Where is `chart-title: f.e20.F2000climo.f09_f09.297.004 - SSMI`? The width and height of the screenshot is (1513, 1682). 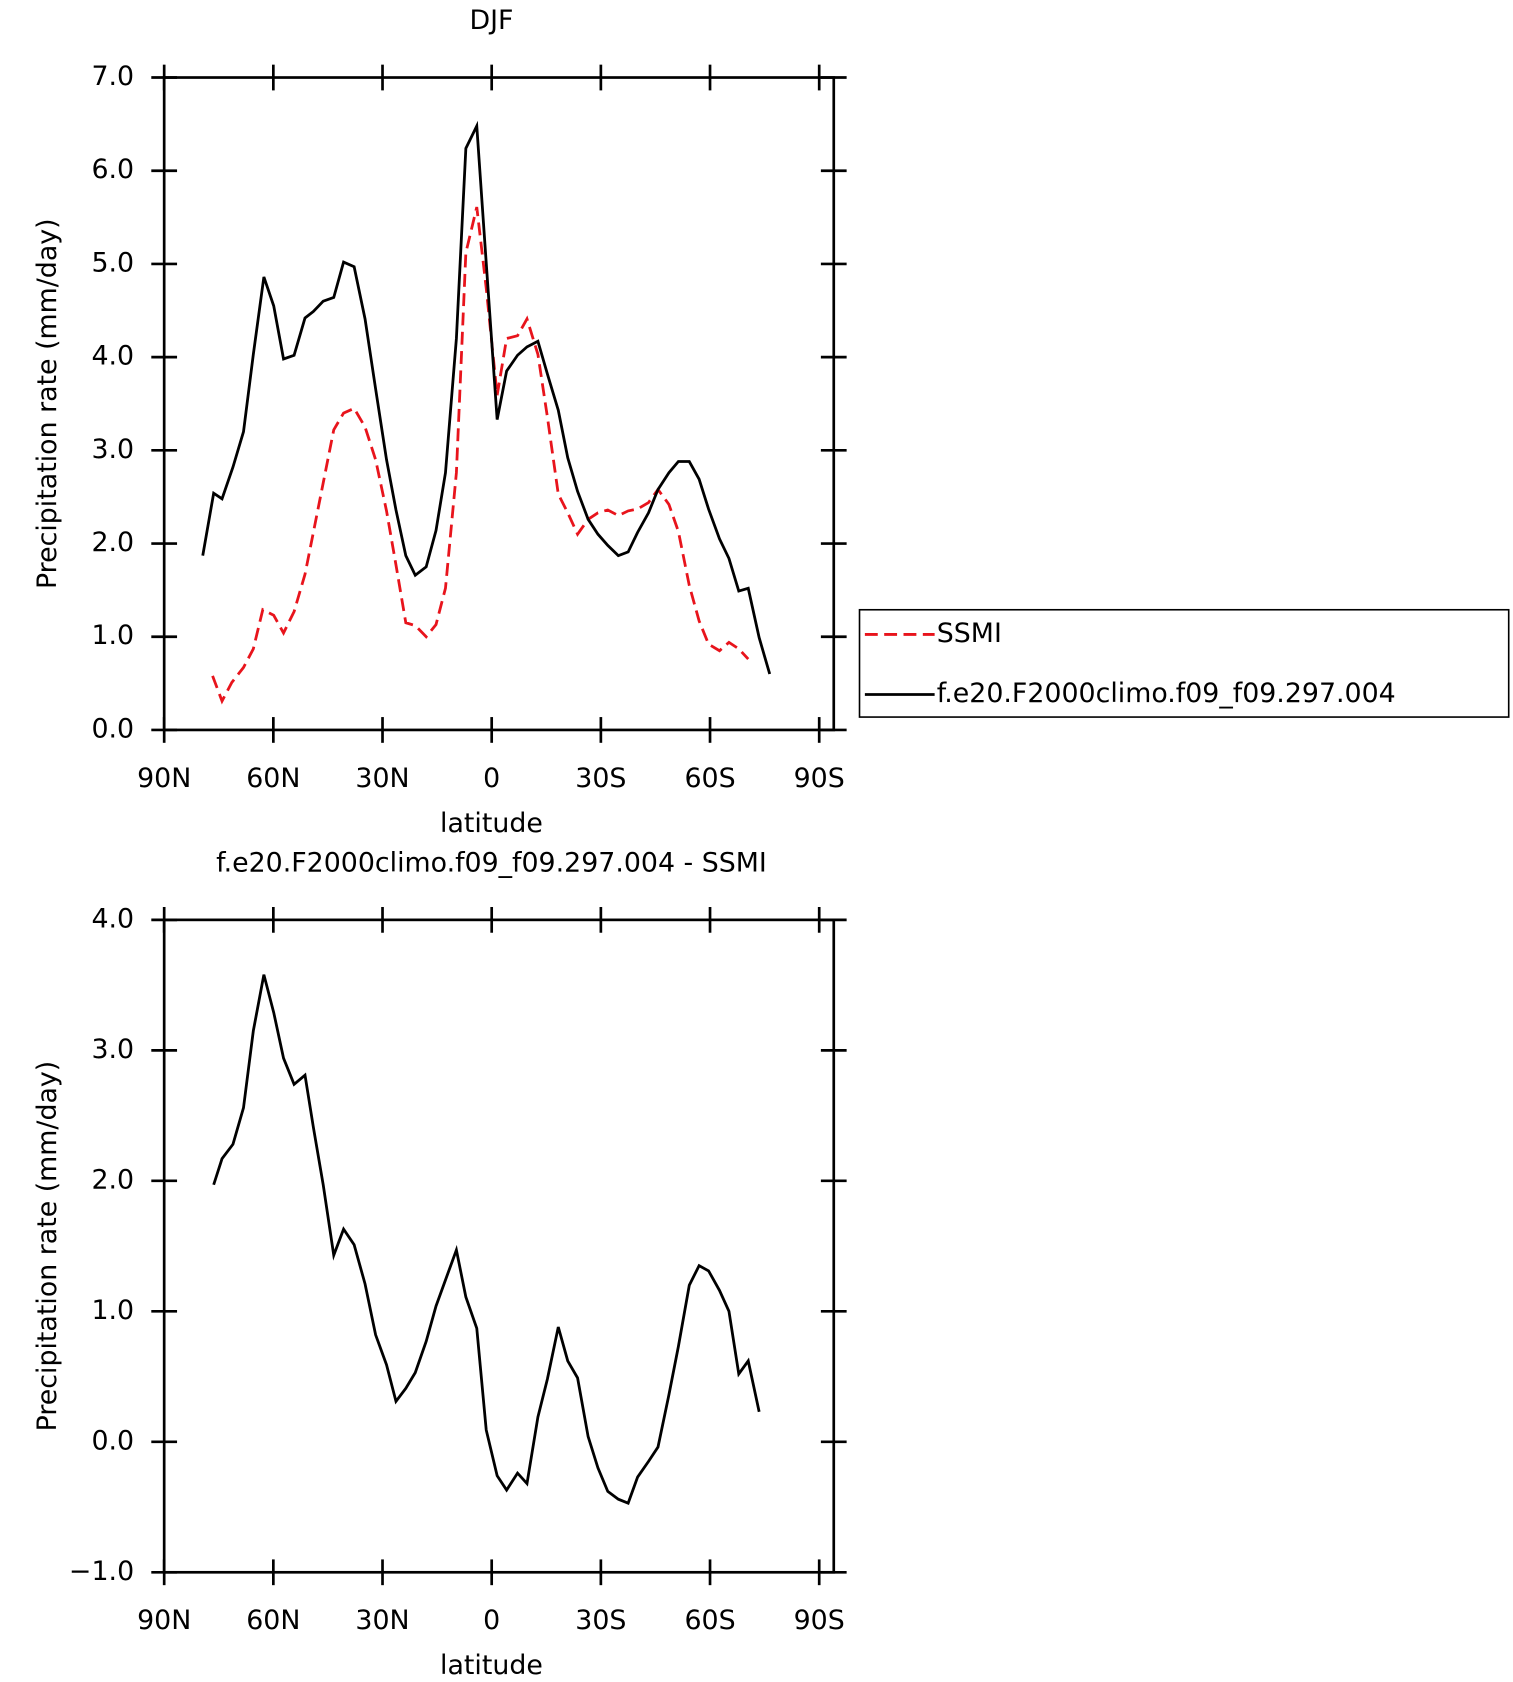 chart-title: f.e20.F2000climo.f09_f09.297.004 - SSMI is located at coordinates (491, 863).